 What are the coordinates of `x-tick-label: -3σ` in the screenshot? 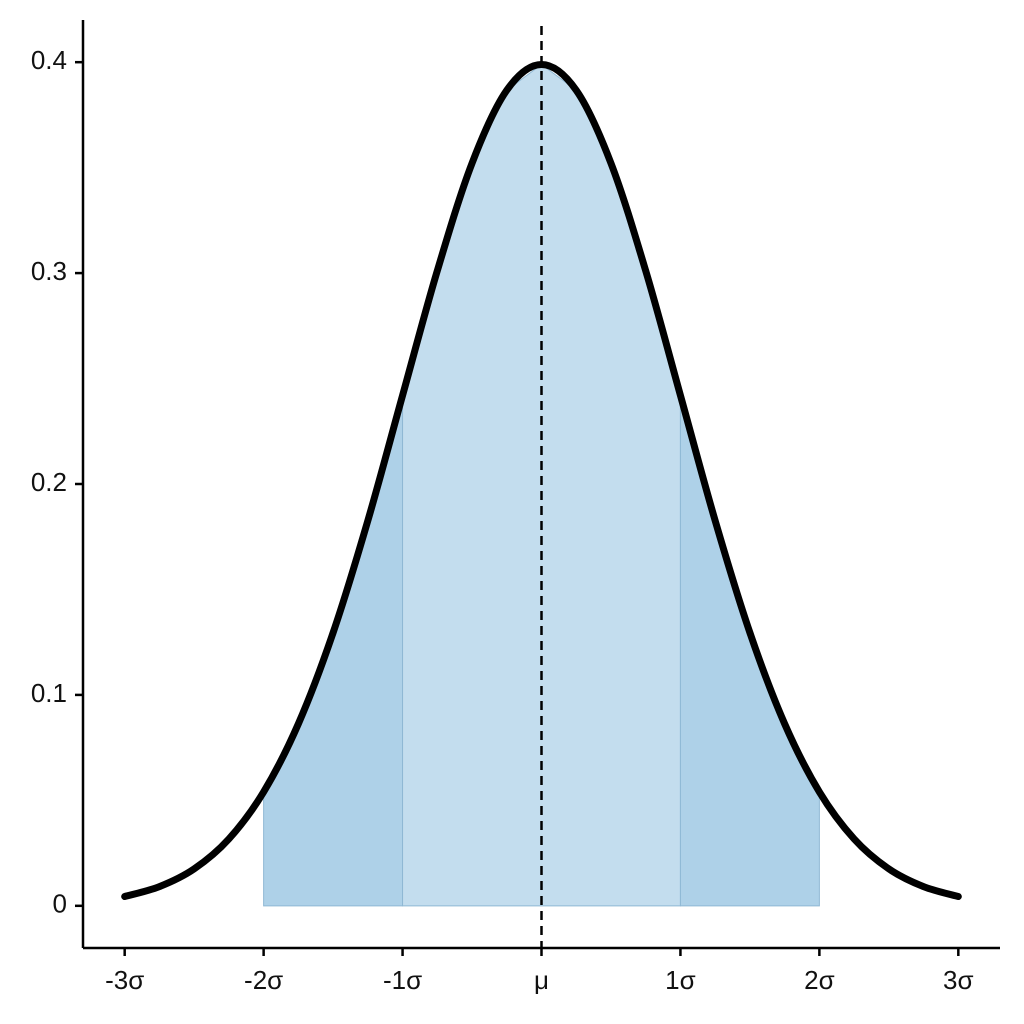 It's located at (124, 980).